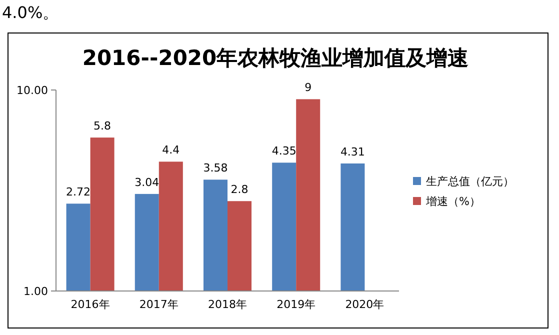  I want to click on y-tick-label: 1.00, so click(36, 291).